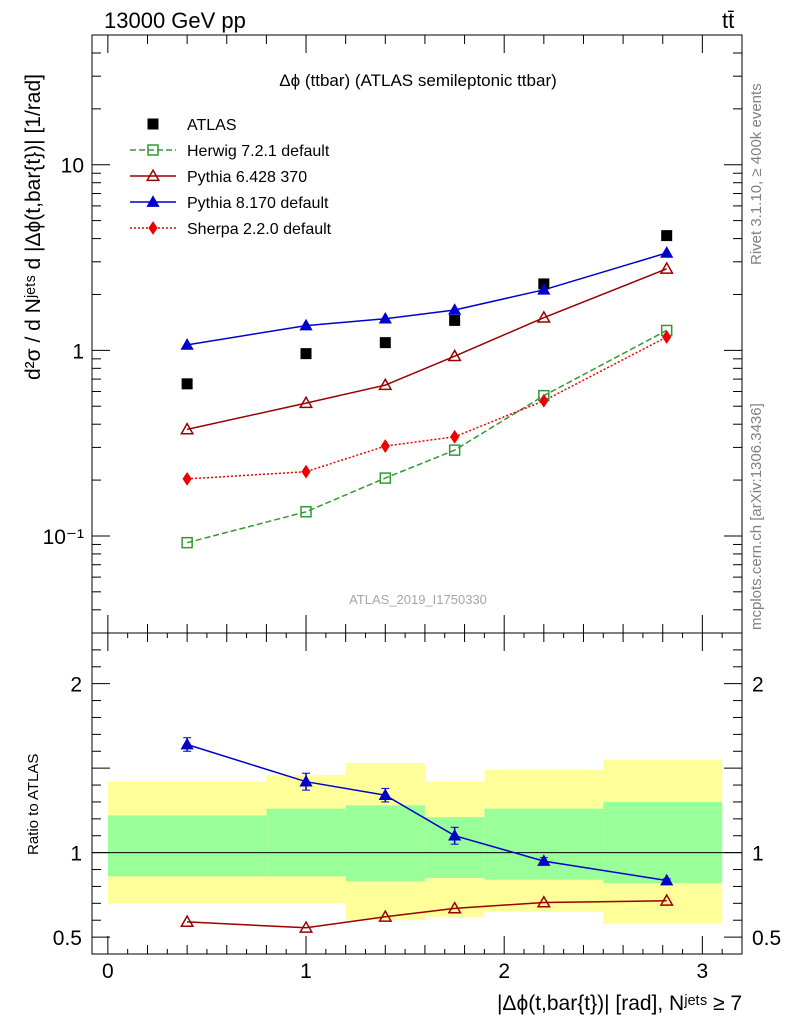  I want to click on legend-marker-pythia-8-170-default, so click(153, 201).